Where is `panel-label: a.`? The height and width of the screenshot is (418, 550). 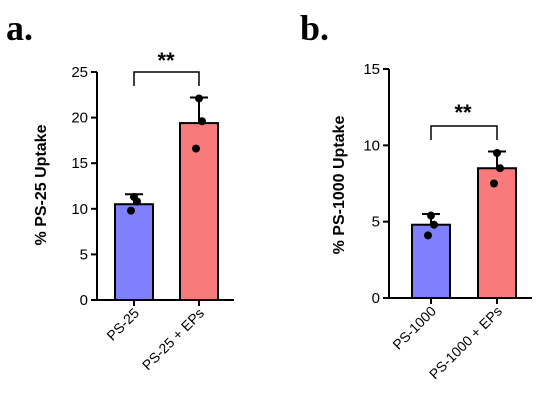
panel-label: a. is located at coordinates (19, 28).